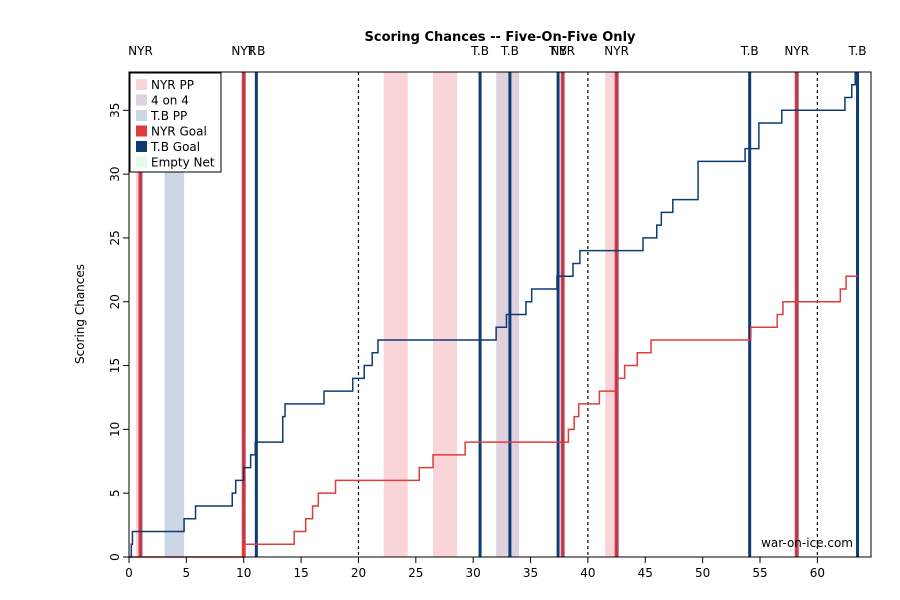 Image resolution: width=900 pixels, height=600 pixels. I want to click on legend-label: NYR PP, so click(172, 85).